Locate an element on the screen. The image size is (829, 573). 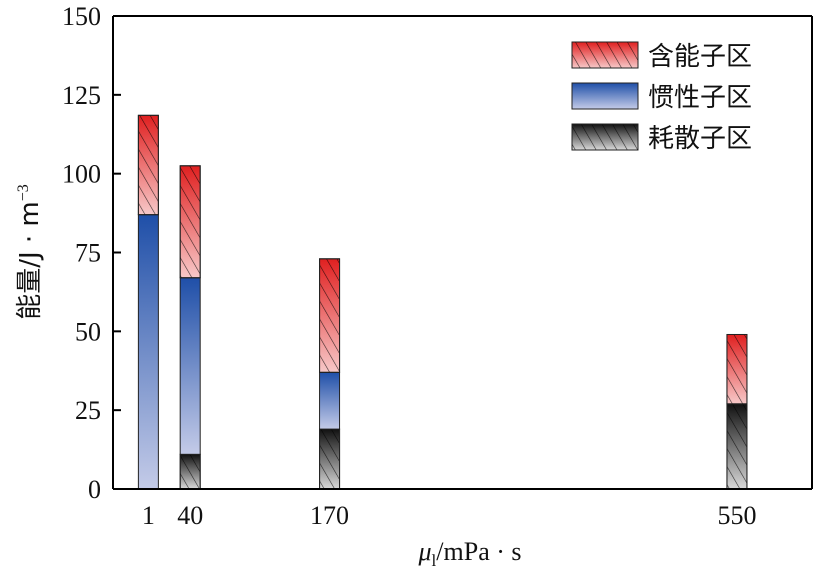
y-tick-label-0: 0 is located at coordinates (94, 489).